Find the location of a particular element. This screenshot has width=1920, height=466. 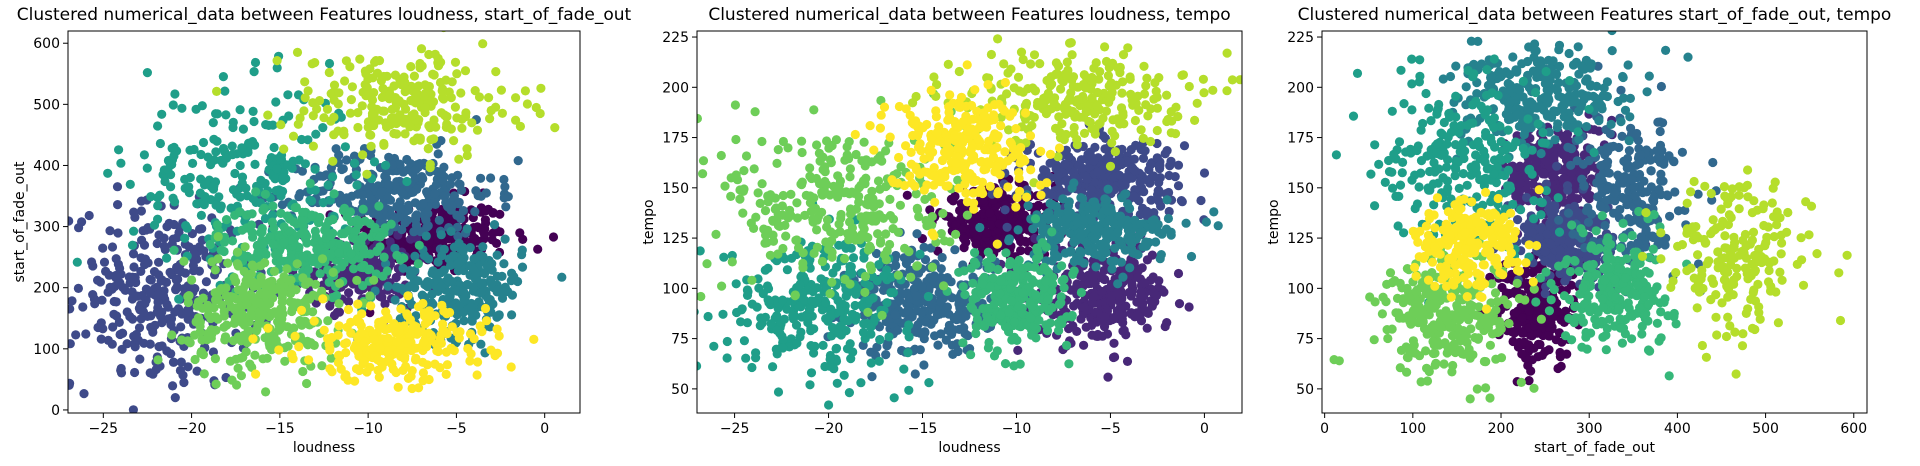

x-tick-label: −10 is located at coordinates (368, 429).